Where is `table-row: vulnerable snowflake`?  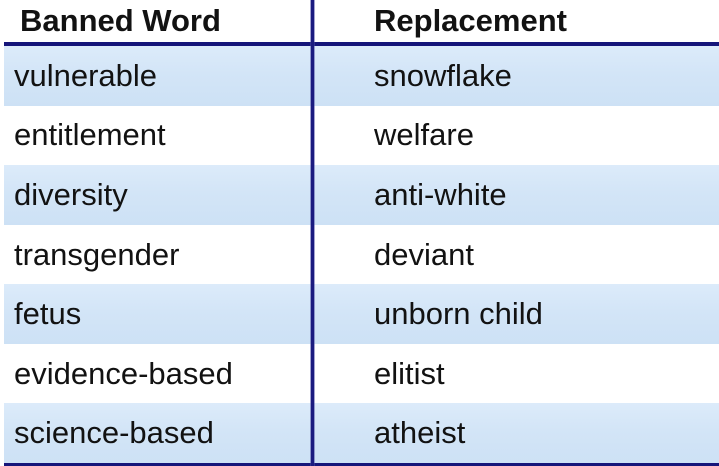
table-row: vulnerable snowflake is located at coordinates (361, 76).